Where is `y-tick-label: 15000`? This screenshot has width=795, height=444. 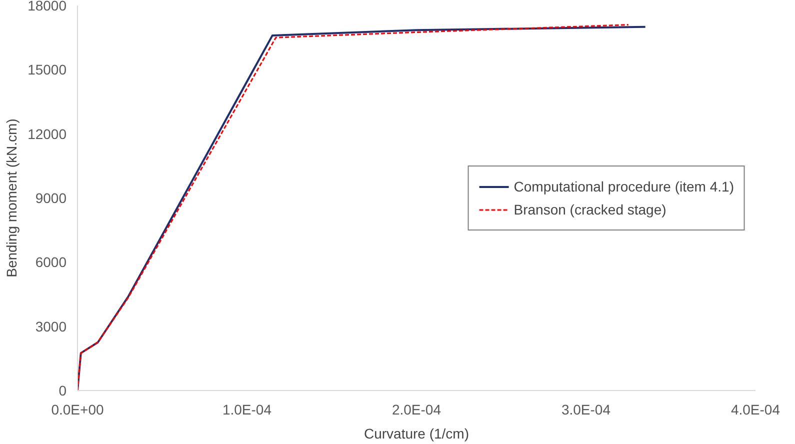
y-tick-label: 15000 is located at coordinates (47, 70).